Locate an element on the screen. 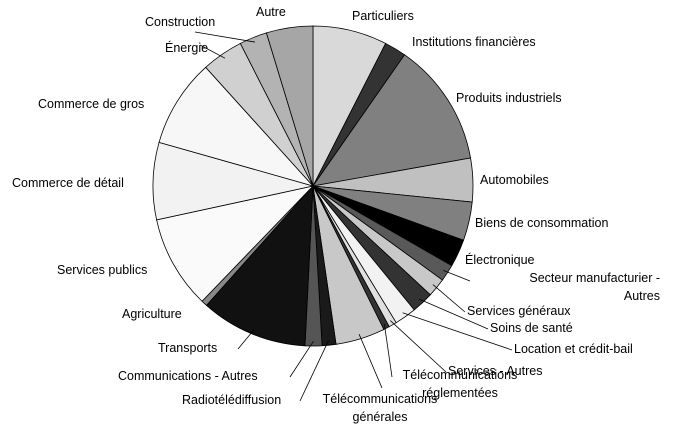 The image size is (680, 432). slice-label: Services - Autres is located at coordinates (495, 371).